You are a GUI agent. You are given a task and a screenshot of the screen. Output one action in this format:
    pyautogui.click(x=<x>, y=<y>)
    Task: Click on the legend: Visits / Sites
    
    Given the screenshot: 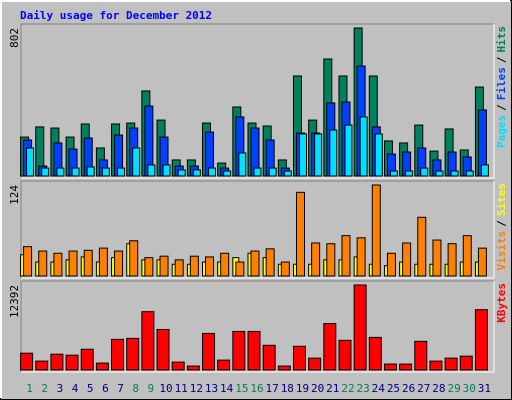 What is the action you would take?
    pyautogui.click(x=501, y=227)
    